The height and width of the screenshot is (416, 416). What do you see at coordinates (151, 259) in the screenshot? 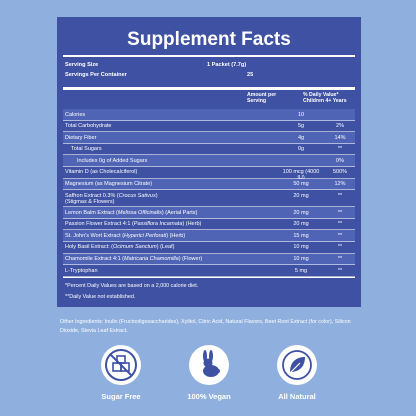
I see `latin-name: Matricaria Chamomilla` at bounding box center [151, 259].